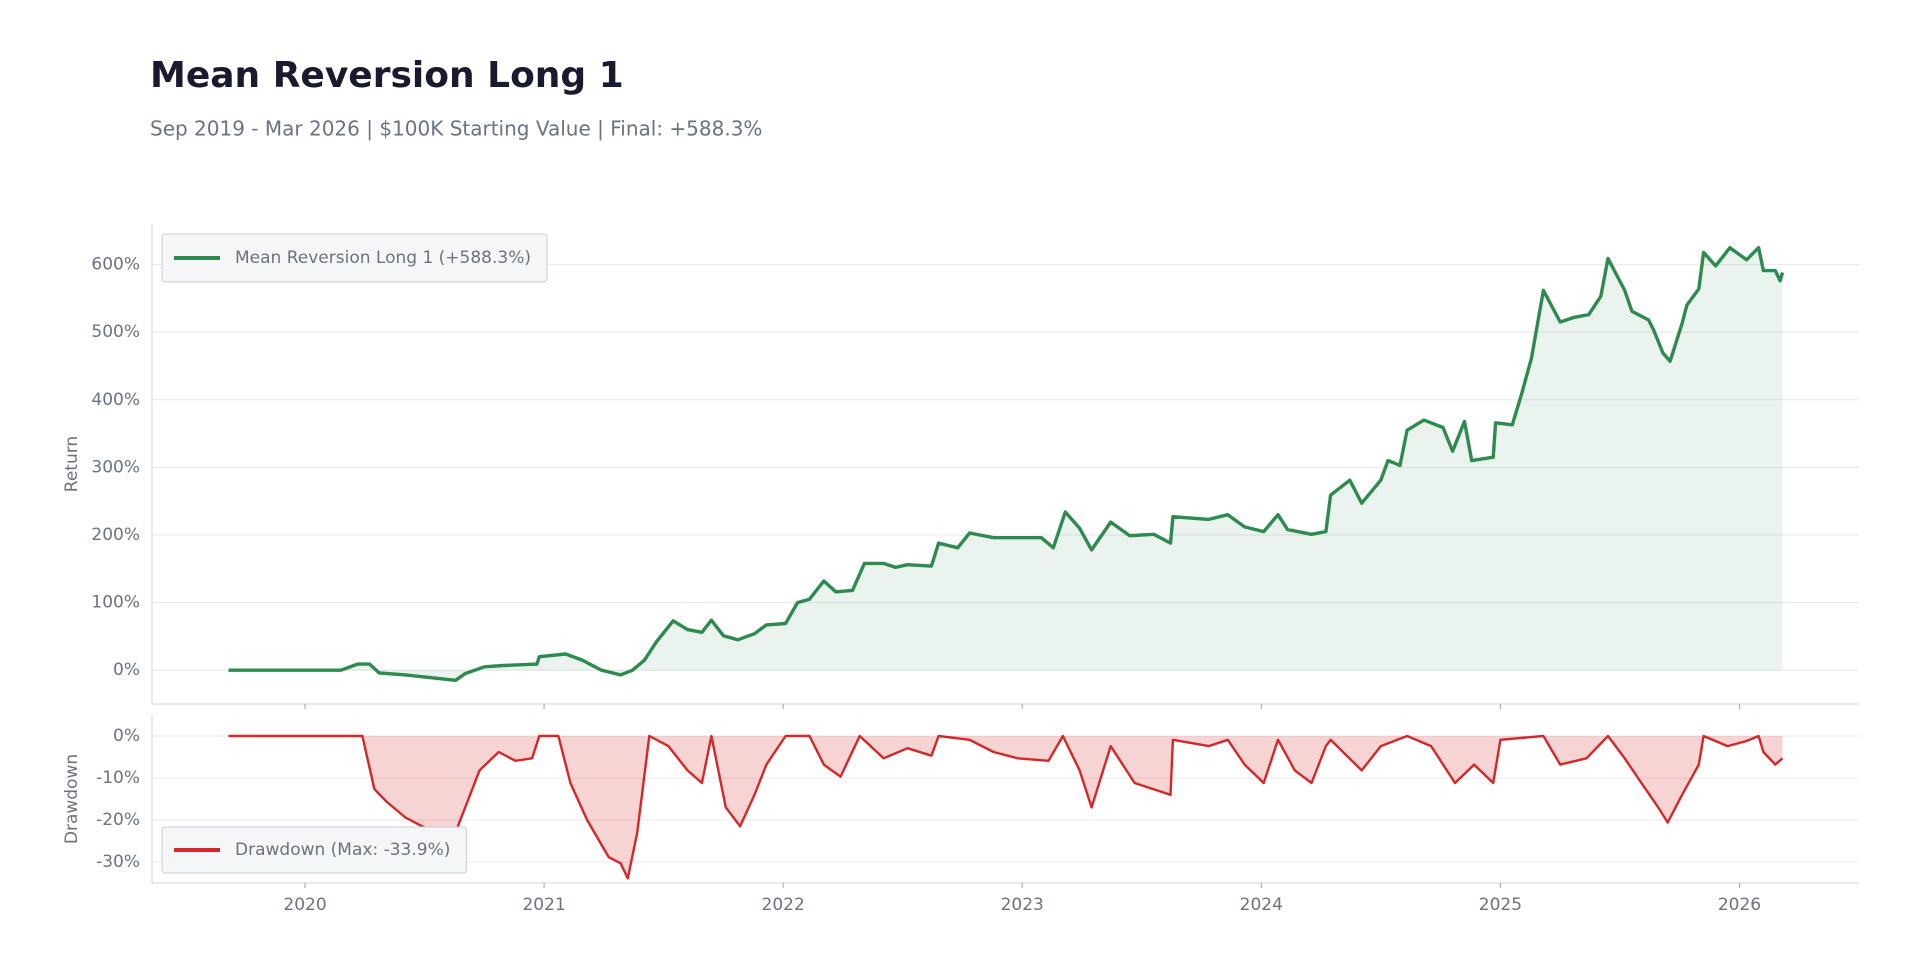 The width and height of the screenshot is (1920, 976). What do you see at coordinates (115, 467) in the screenshot?
I see `y-tick-label: 300%` at bounding box center [115, 467].